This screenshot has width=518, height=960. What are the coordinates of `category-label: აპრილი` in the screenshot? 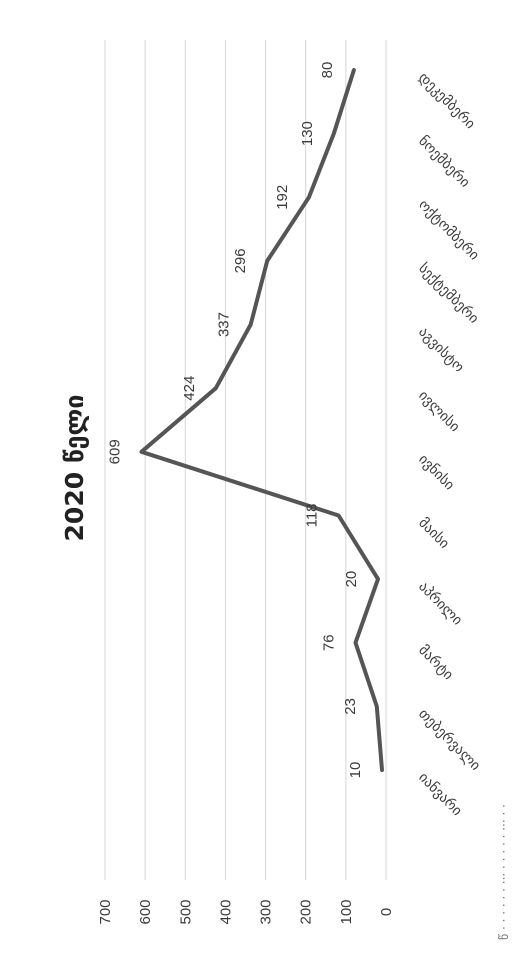 It's located at (440, 603).